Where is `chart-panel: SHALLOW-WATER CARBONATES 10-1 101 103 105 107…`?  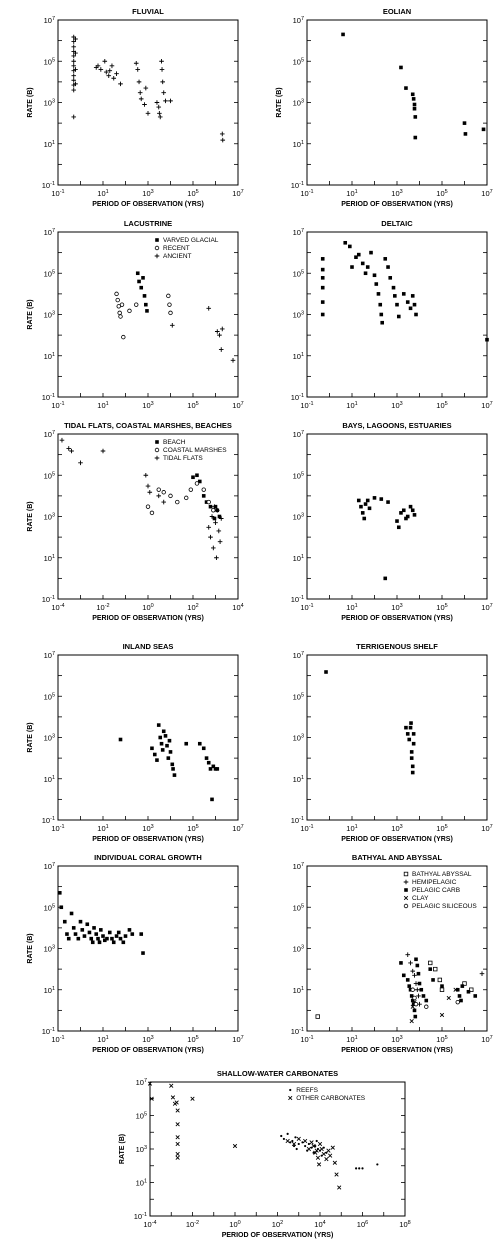
chart-panel: SHALLOW-WATER CARBONATES 10-1 101 103 105 107… is located at coordinates (265, 1154).